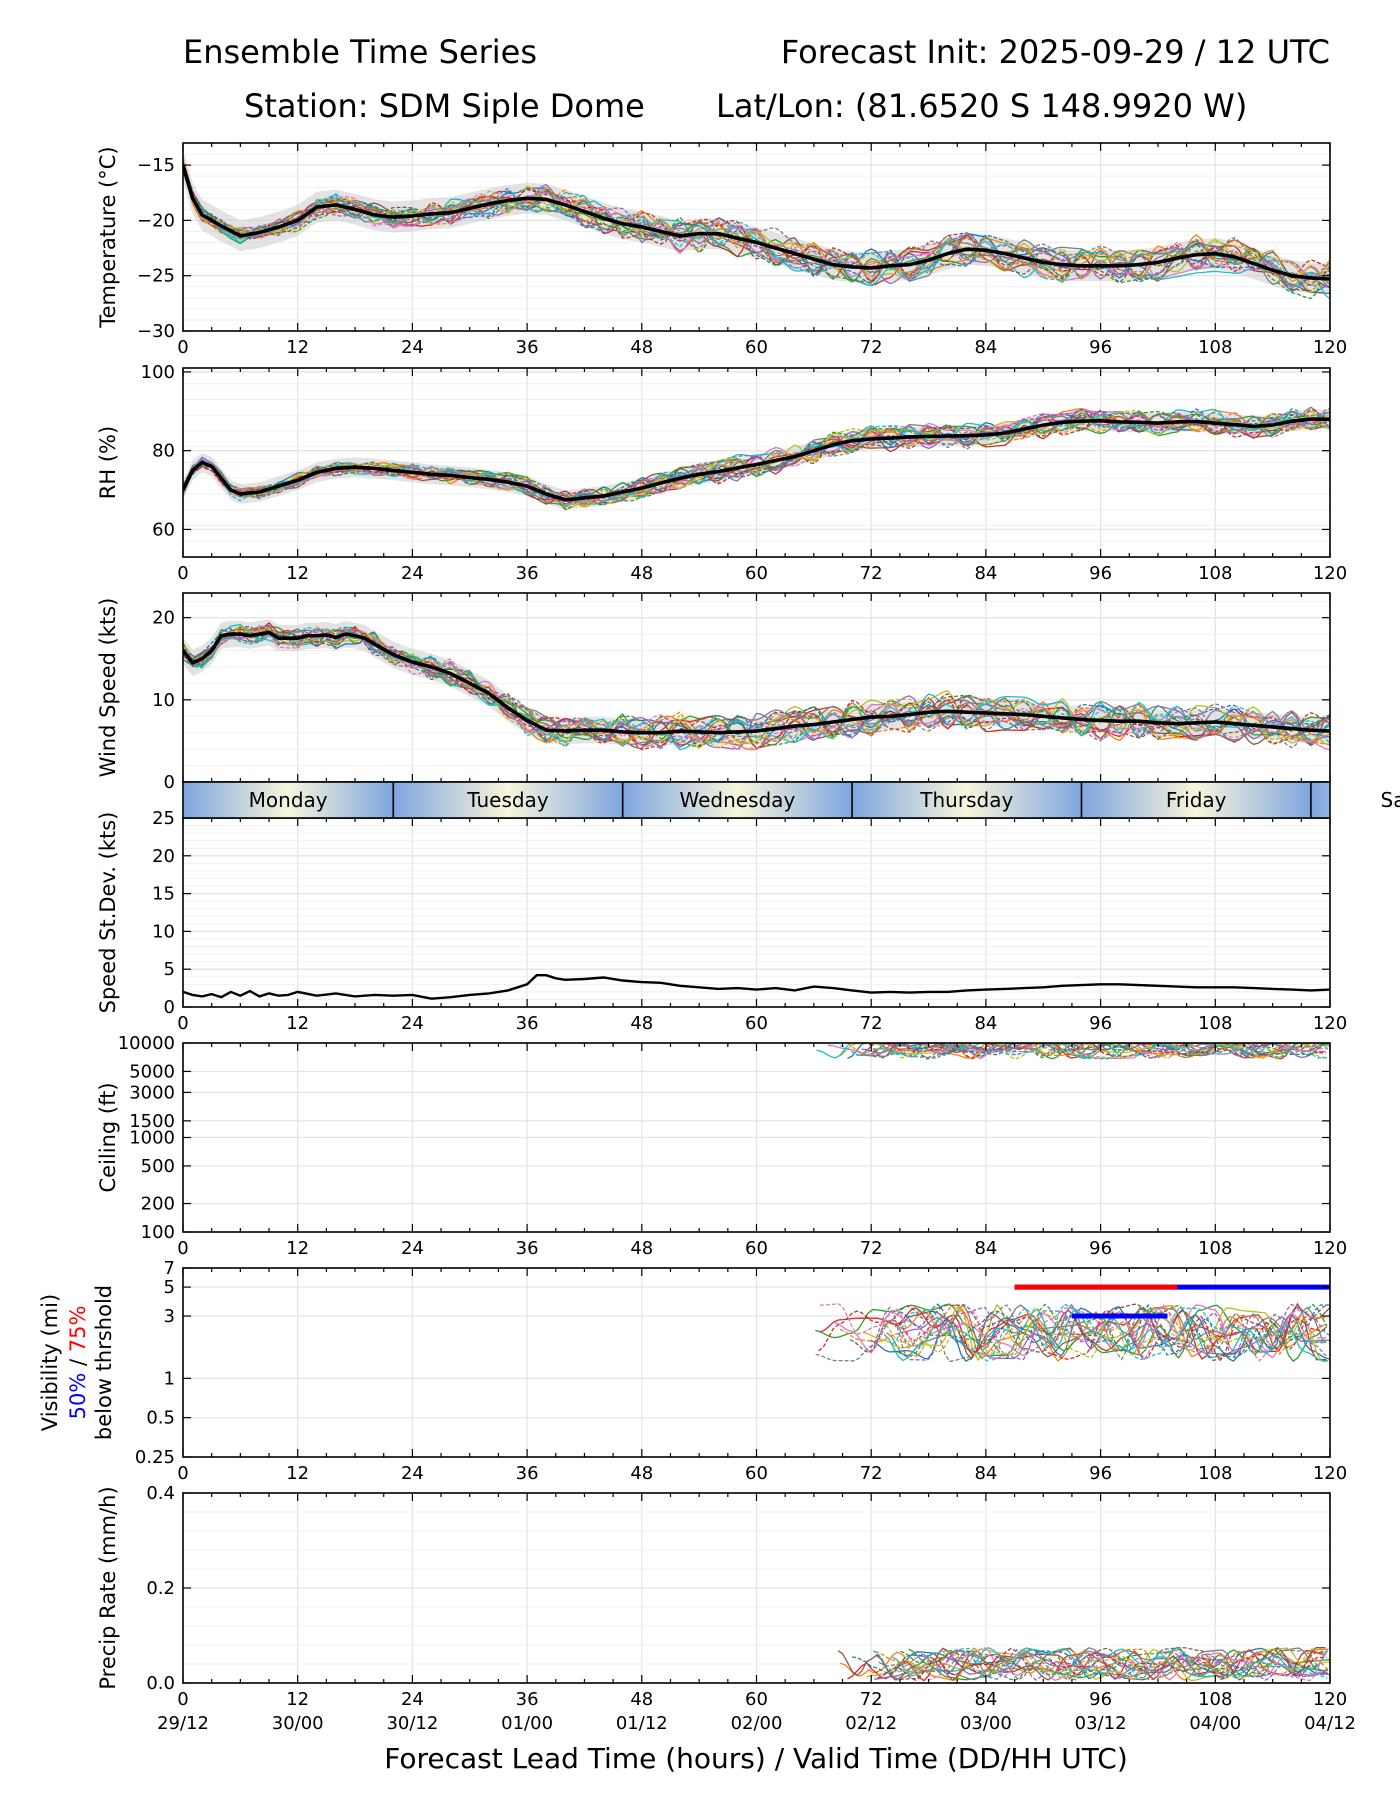  I want to click on y-tick-label: −30, so click(156, 331).